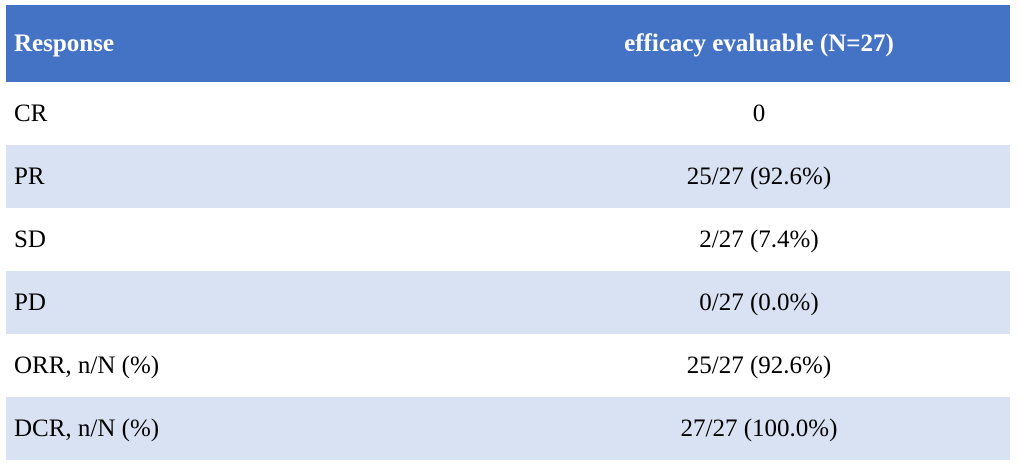 The width and height of the screenshot is (1020, 472). What do you see at coordinates (31, 113) in the screenshot?
I see `row-label: CR` at bounding box center [31, 113].